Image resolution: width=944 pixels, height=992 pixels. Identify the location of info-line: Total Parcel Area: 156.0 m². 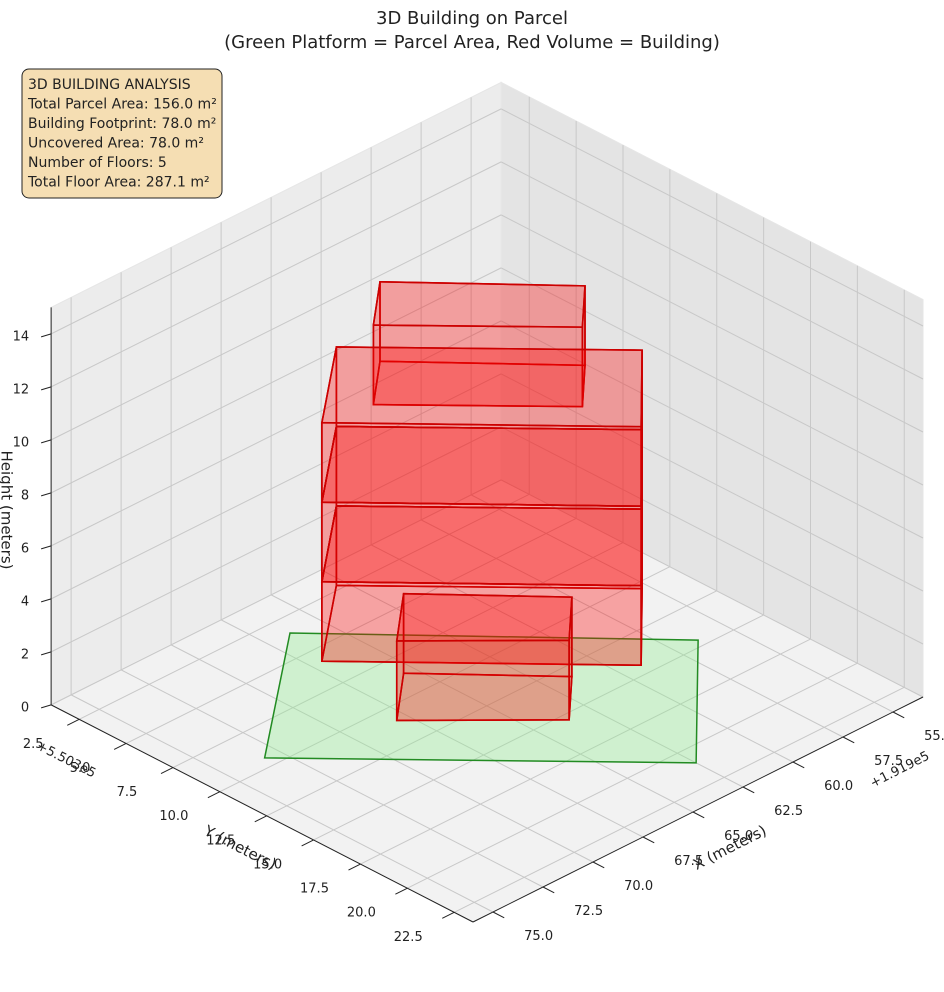
(122, 105).